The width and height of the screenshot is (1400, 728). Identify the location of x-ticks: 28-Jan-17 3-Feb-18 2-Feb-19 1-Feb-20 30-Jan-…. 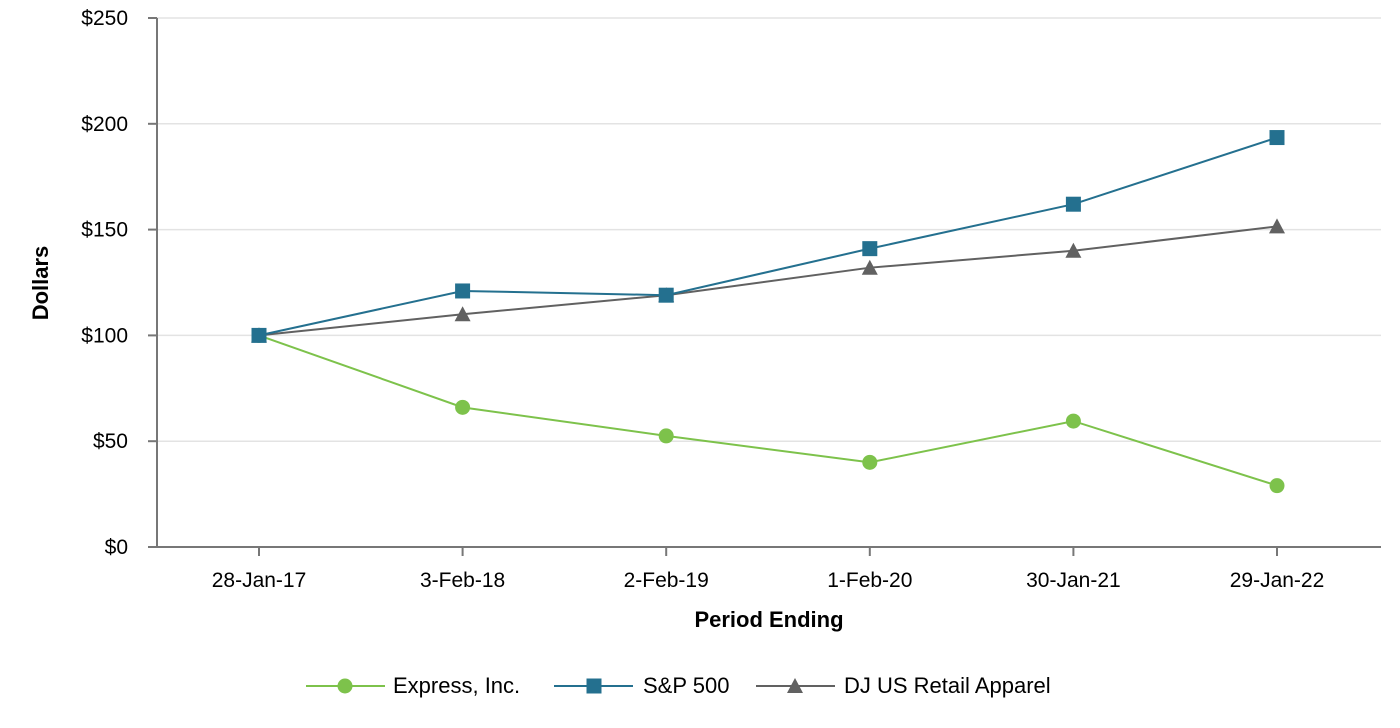
(768, 569).